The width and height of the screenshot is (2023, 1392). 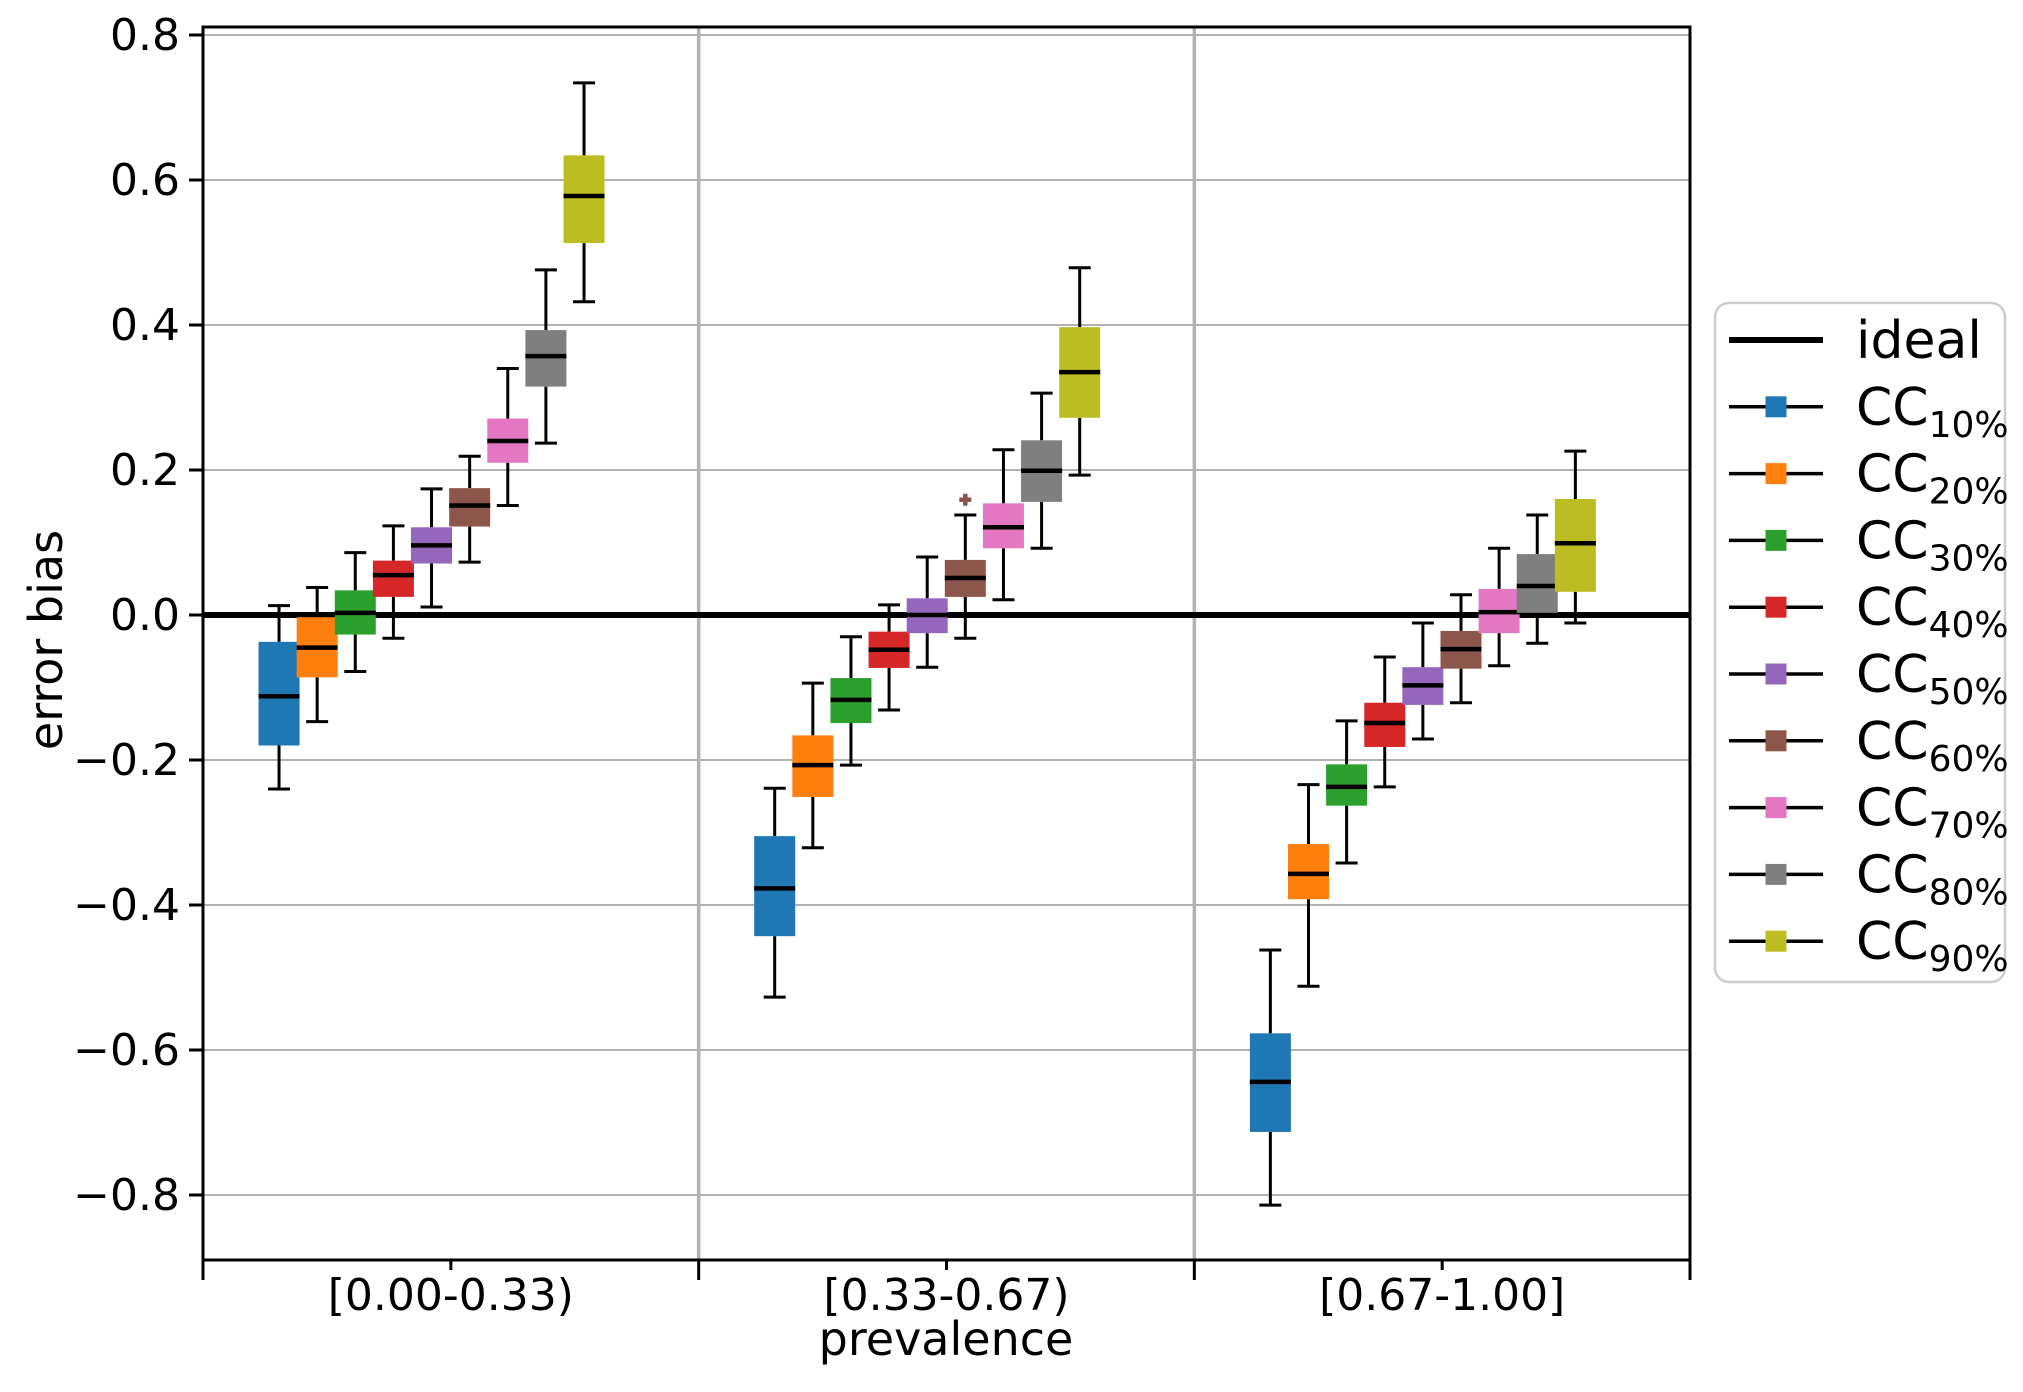 I want to click on legend-item-CC20%-label: CC20%, so click(x=1932, y=479).